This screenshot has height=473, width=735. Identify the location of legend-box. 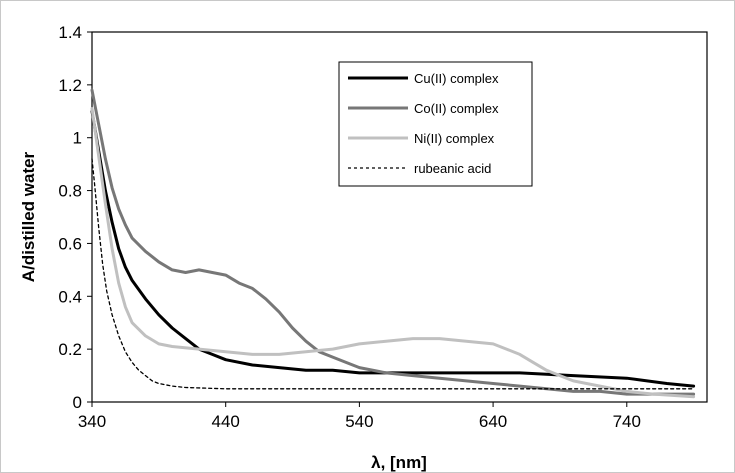
(435, 124).